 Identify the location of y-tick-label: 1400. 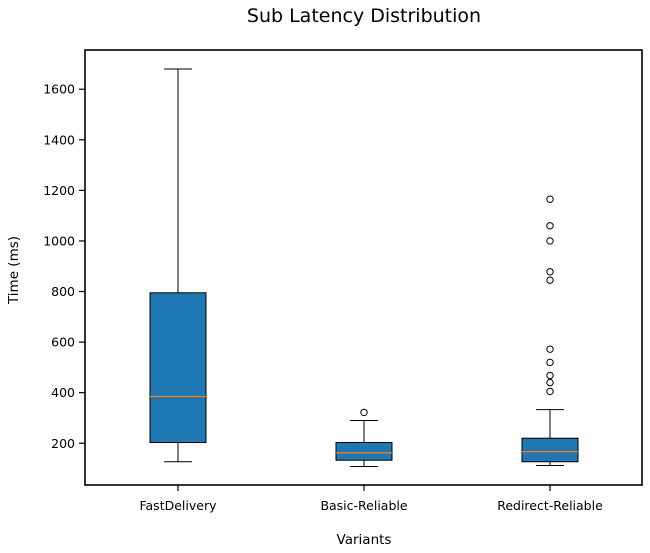
(59, 139).